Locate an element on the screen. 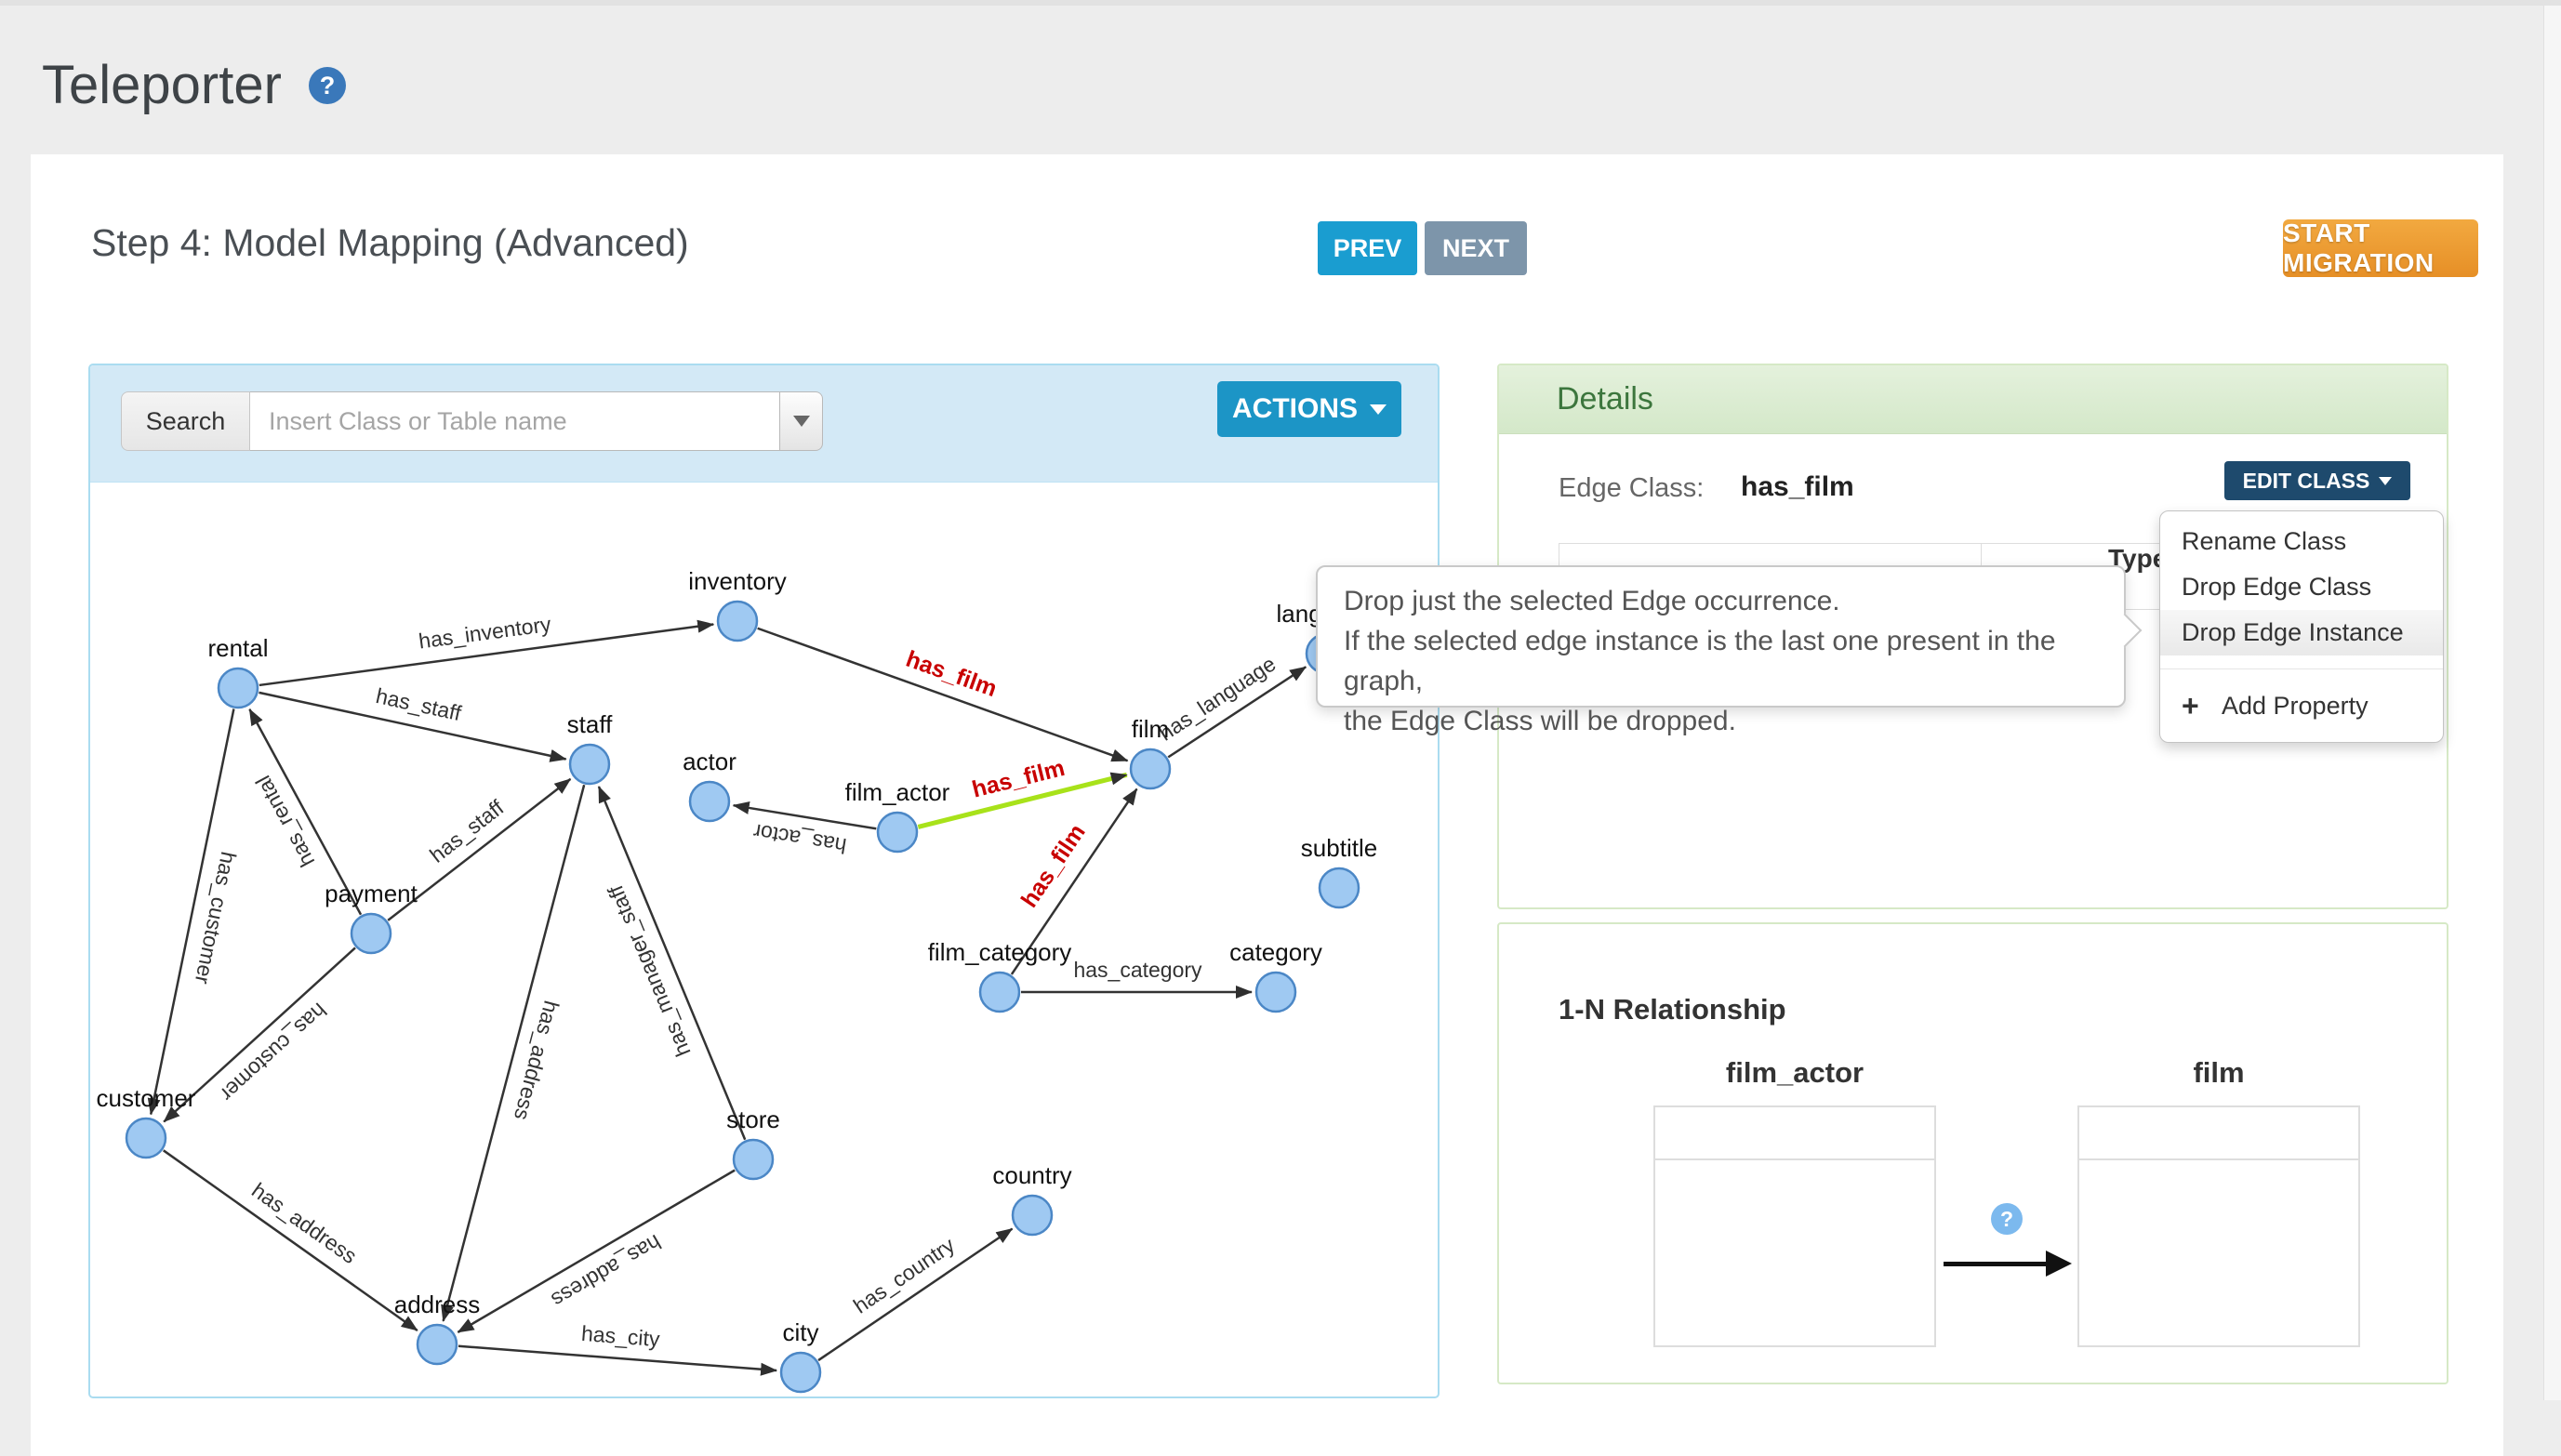 The image size is (2561, 1456). graph-node-label-category: category is located at coordinates (1276, 952).